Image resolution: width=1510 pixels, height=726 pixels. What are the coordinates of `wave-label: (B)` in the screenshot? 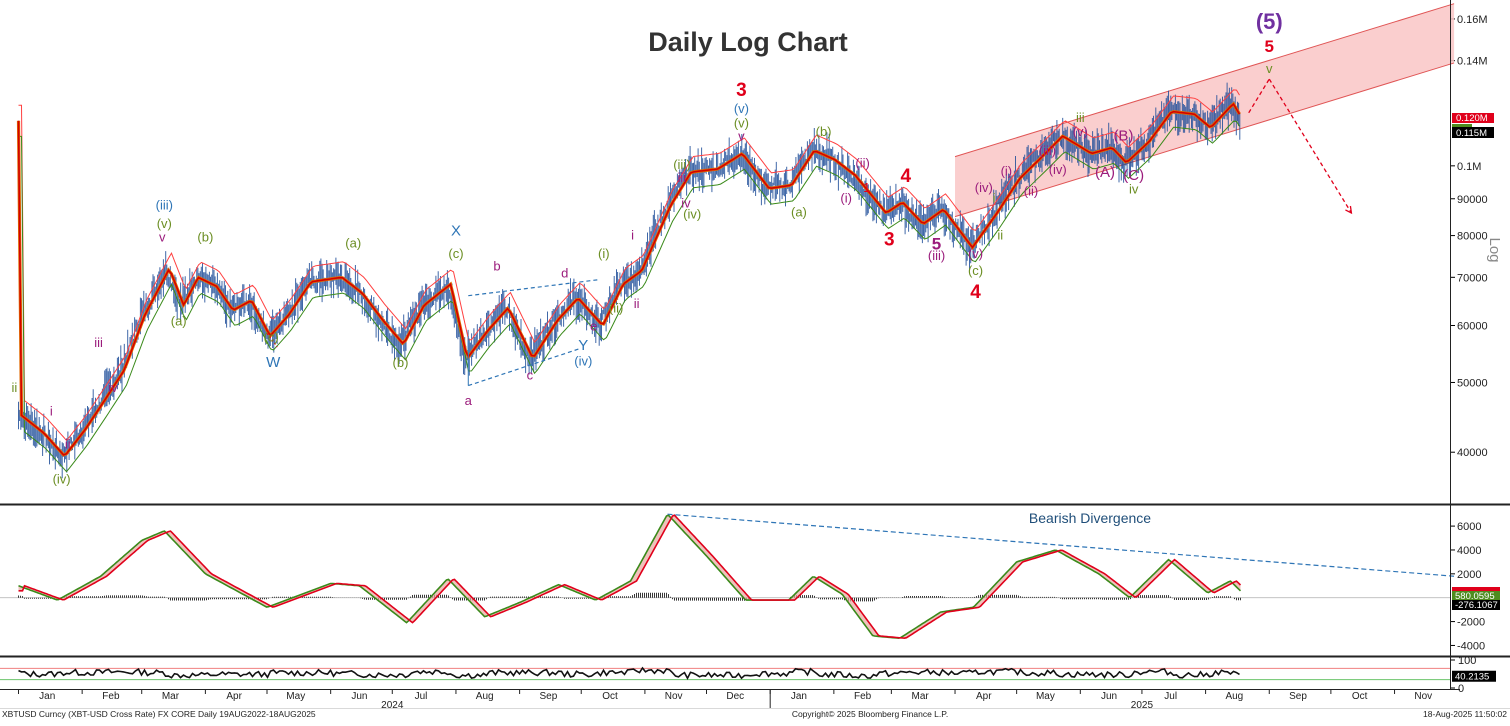 It's located at (1123, 135).